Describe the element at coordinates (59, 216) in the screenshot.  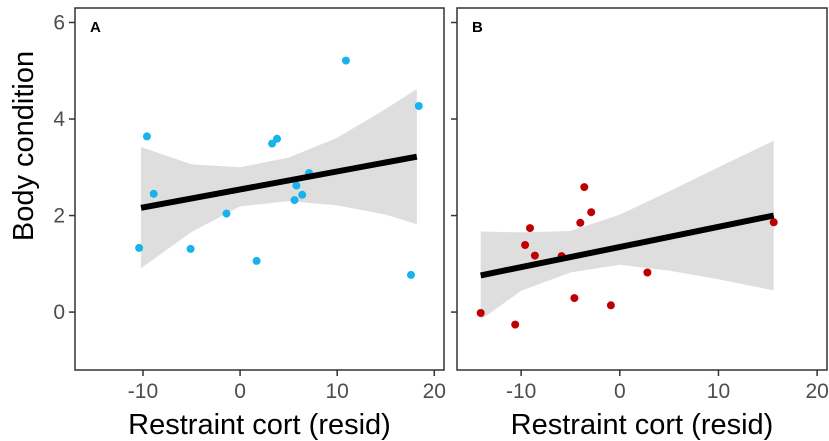
I see `y-tick-label: 2` at that location.